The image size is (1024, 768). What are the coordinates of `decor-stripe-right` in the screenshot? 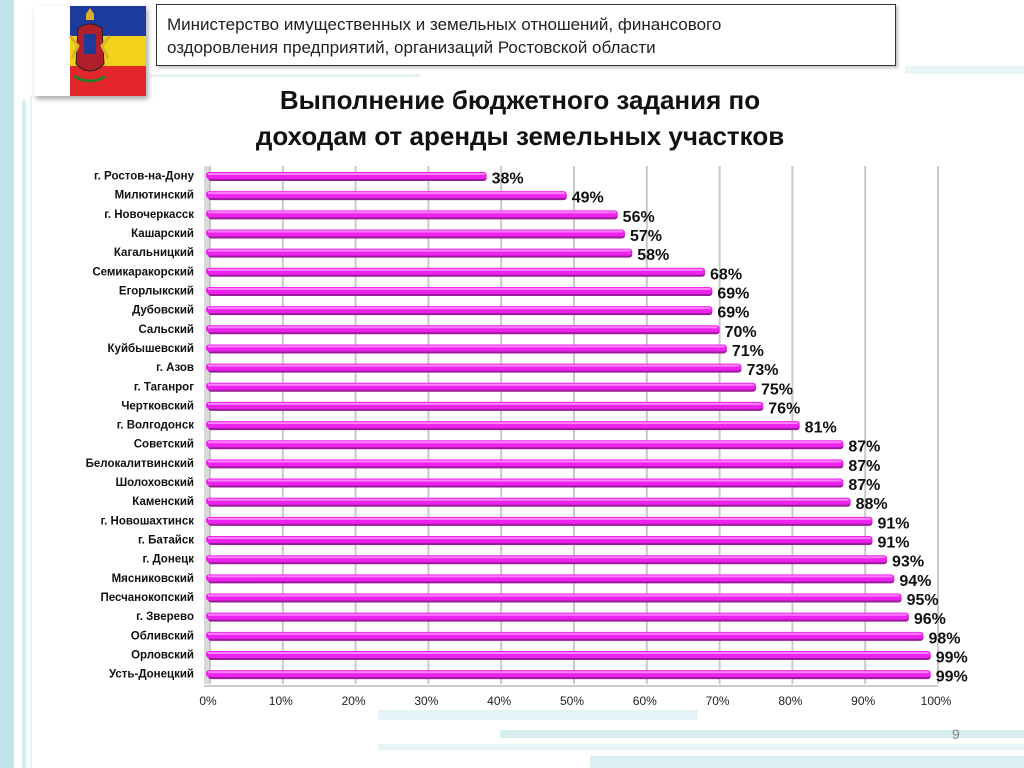 It's located at (964, 70).